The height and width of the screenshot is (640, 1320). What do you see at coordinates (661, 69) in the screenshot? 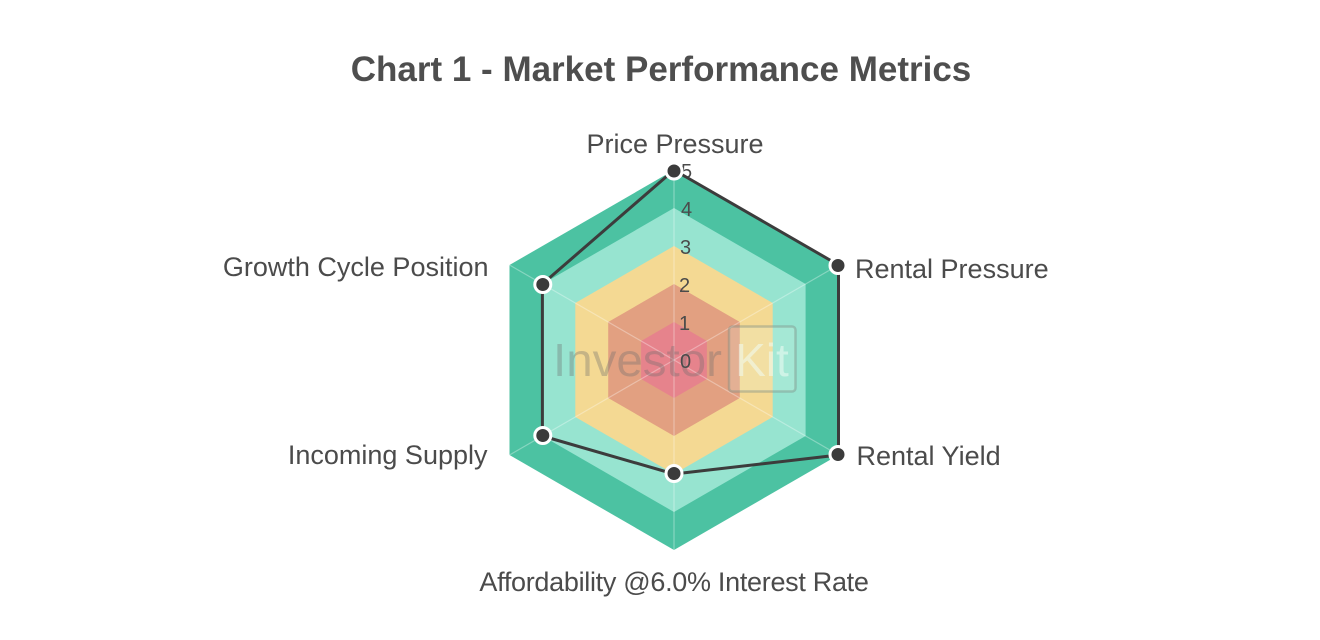
I see `svg-text:Chart 1 - Market Performance M: Chart 1 - Market Performance Metrics` at bounding box center [661, 69].